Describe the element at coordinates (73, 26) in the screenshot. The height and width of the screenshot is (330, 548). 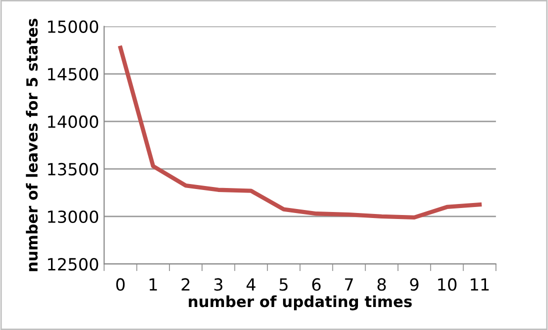
I see `y-tick-label: 15000` at that location.